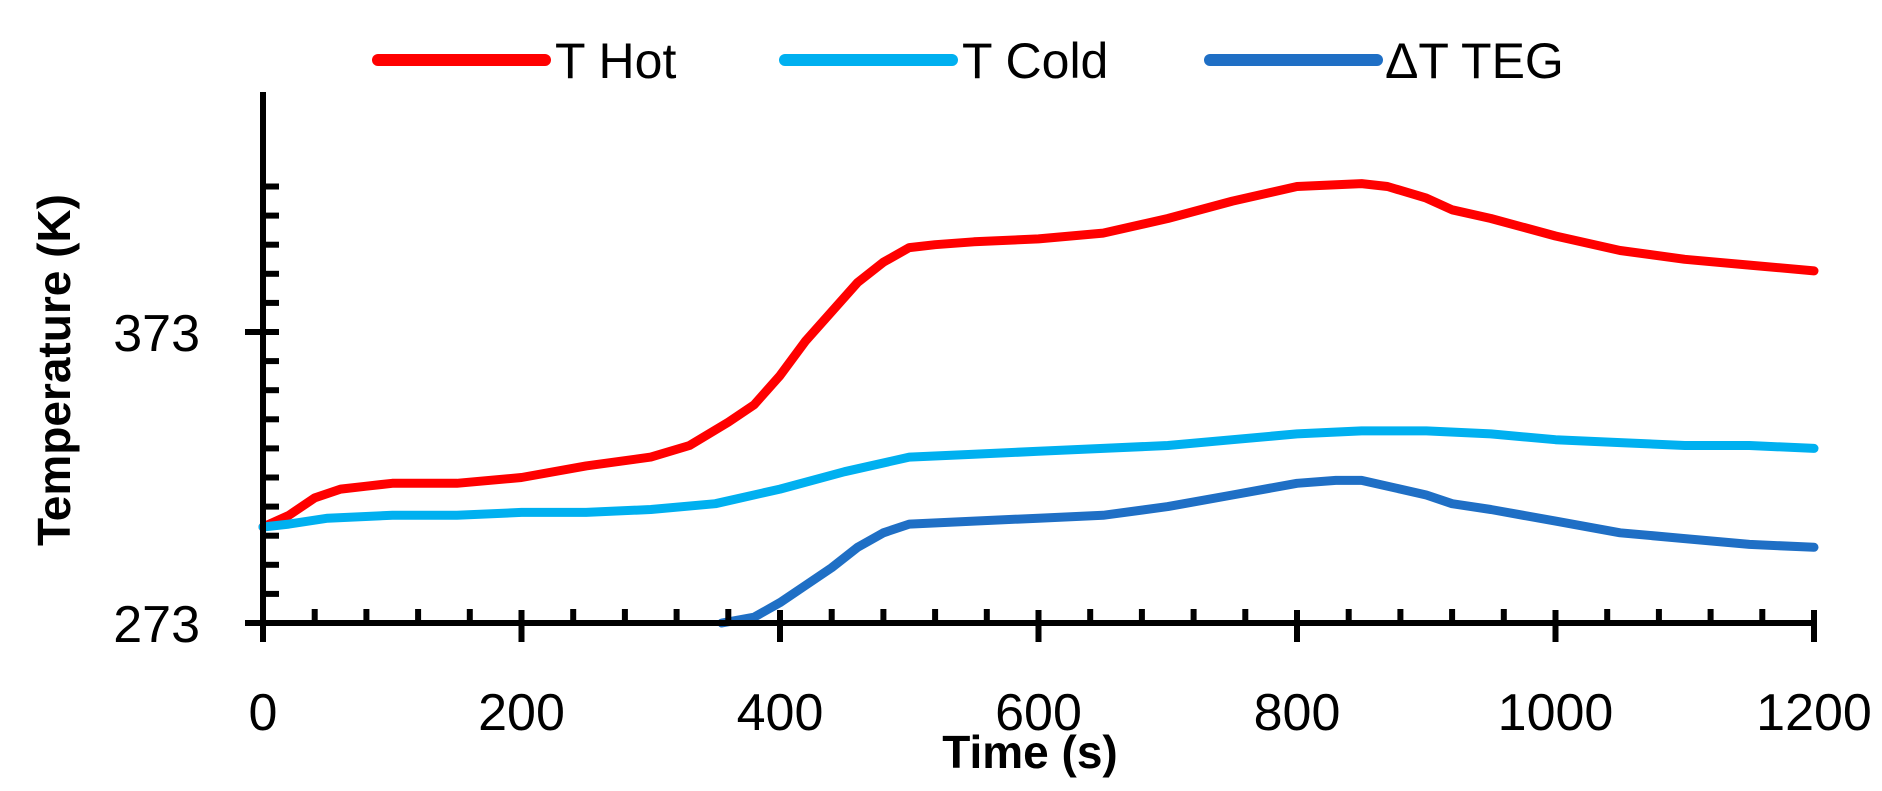 Image resolution: width=1882 pixels, height=791 pixels. Describe the element at coordinates (1297, 713) in the screenshot. I see `x-tick-label: 800` at that location.